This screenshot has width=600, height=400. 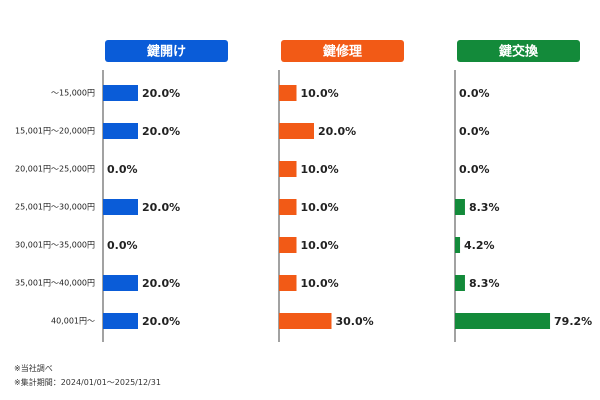 I want to click on series-name: 鍵開け, so click(x=166, y=52).